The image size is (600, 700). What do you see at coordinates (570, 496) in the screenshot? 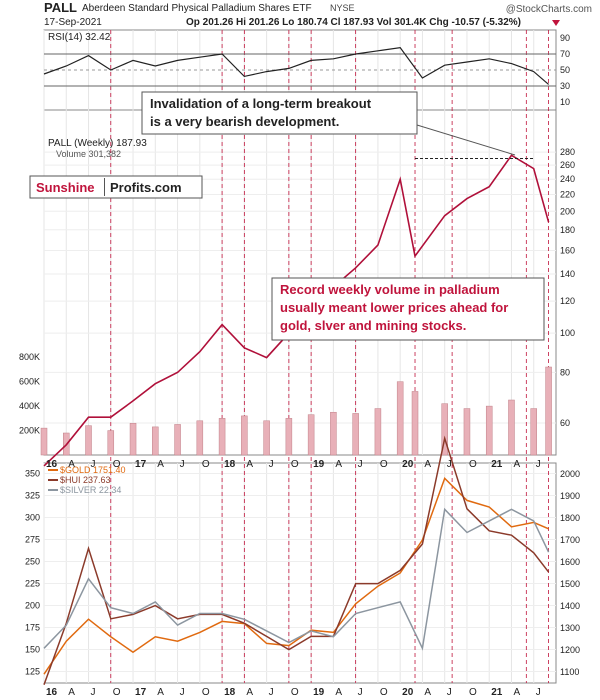
I see `metals-right-tick-label: 1900` at bounding box center [570, 496].